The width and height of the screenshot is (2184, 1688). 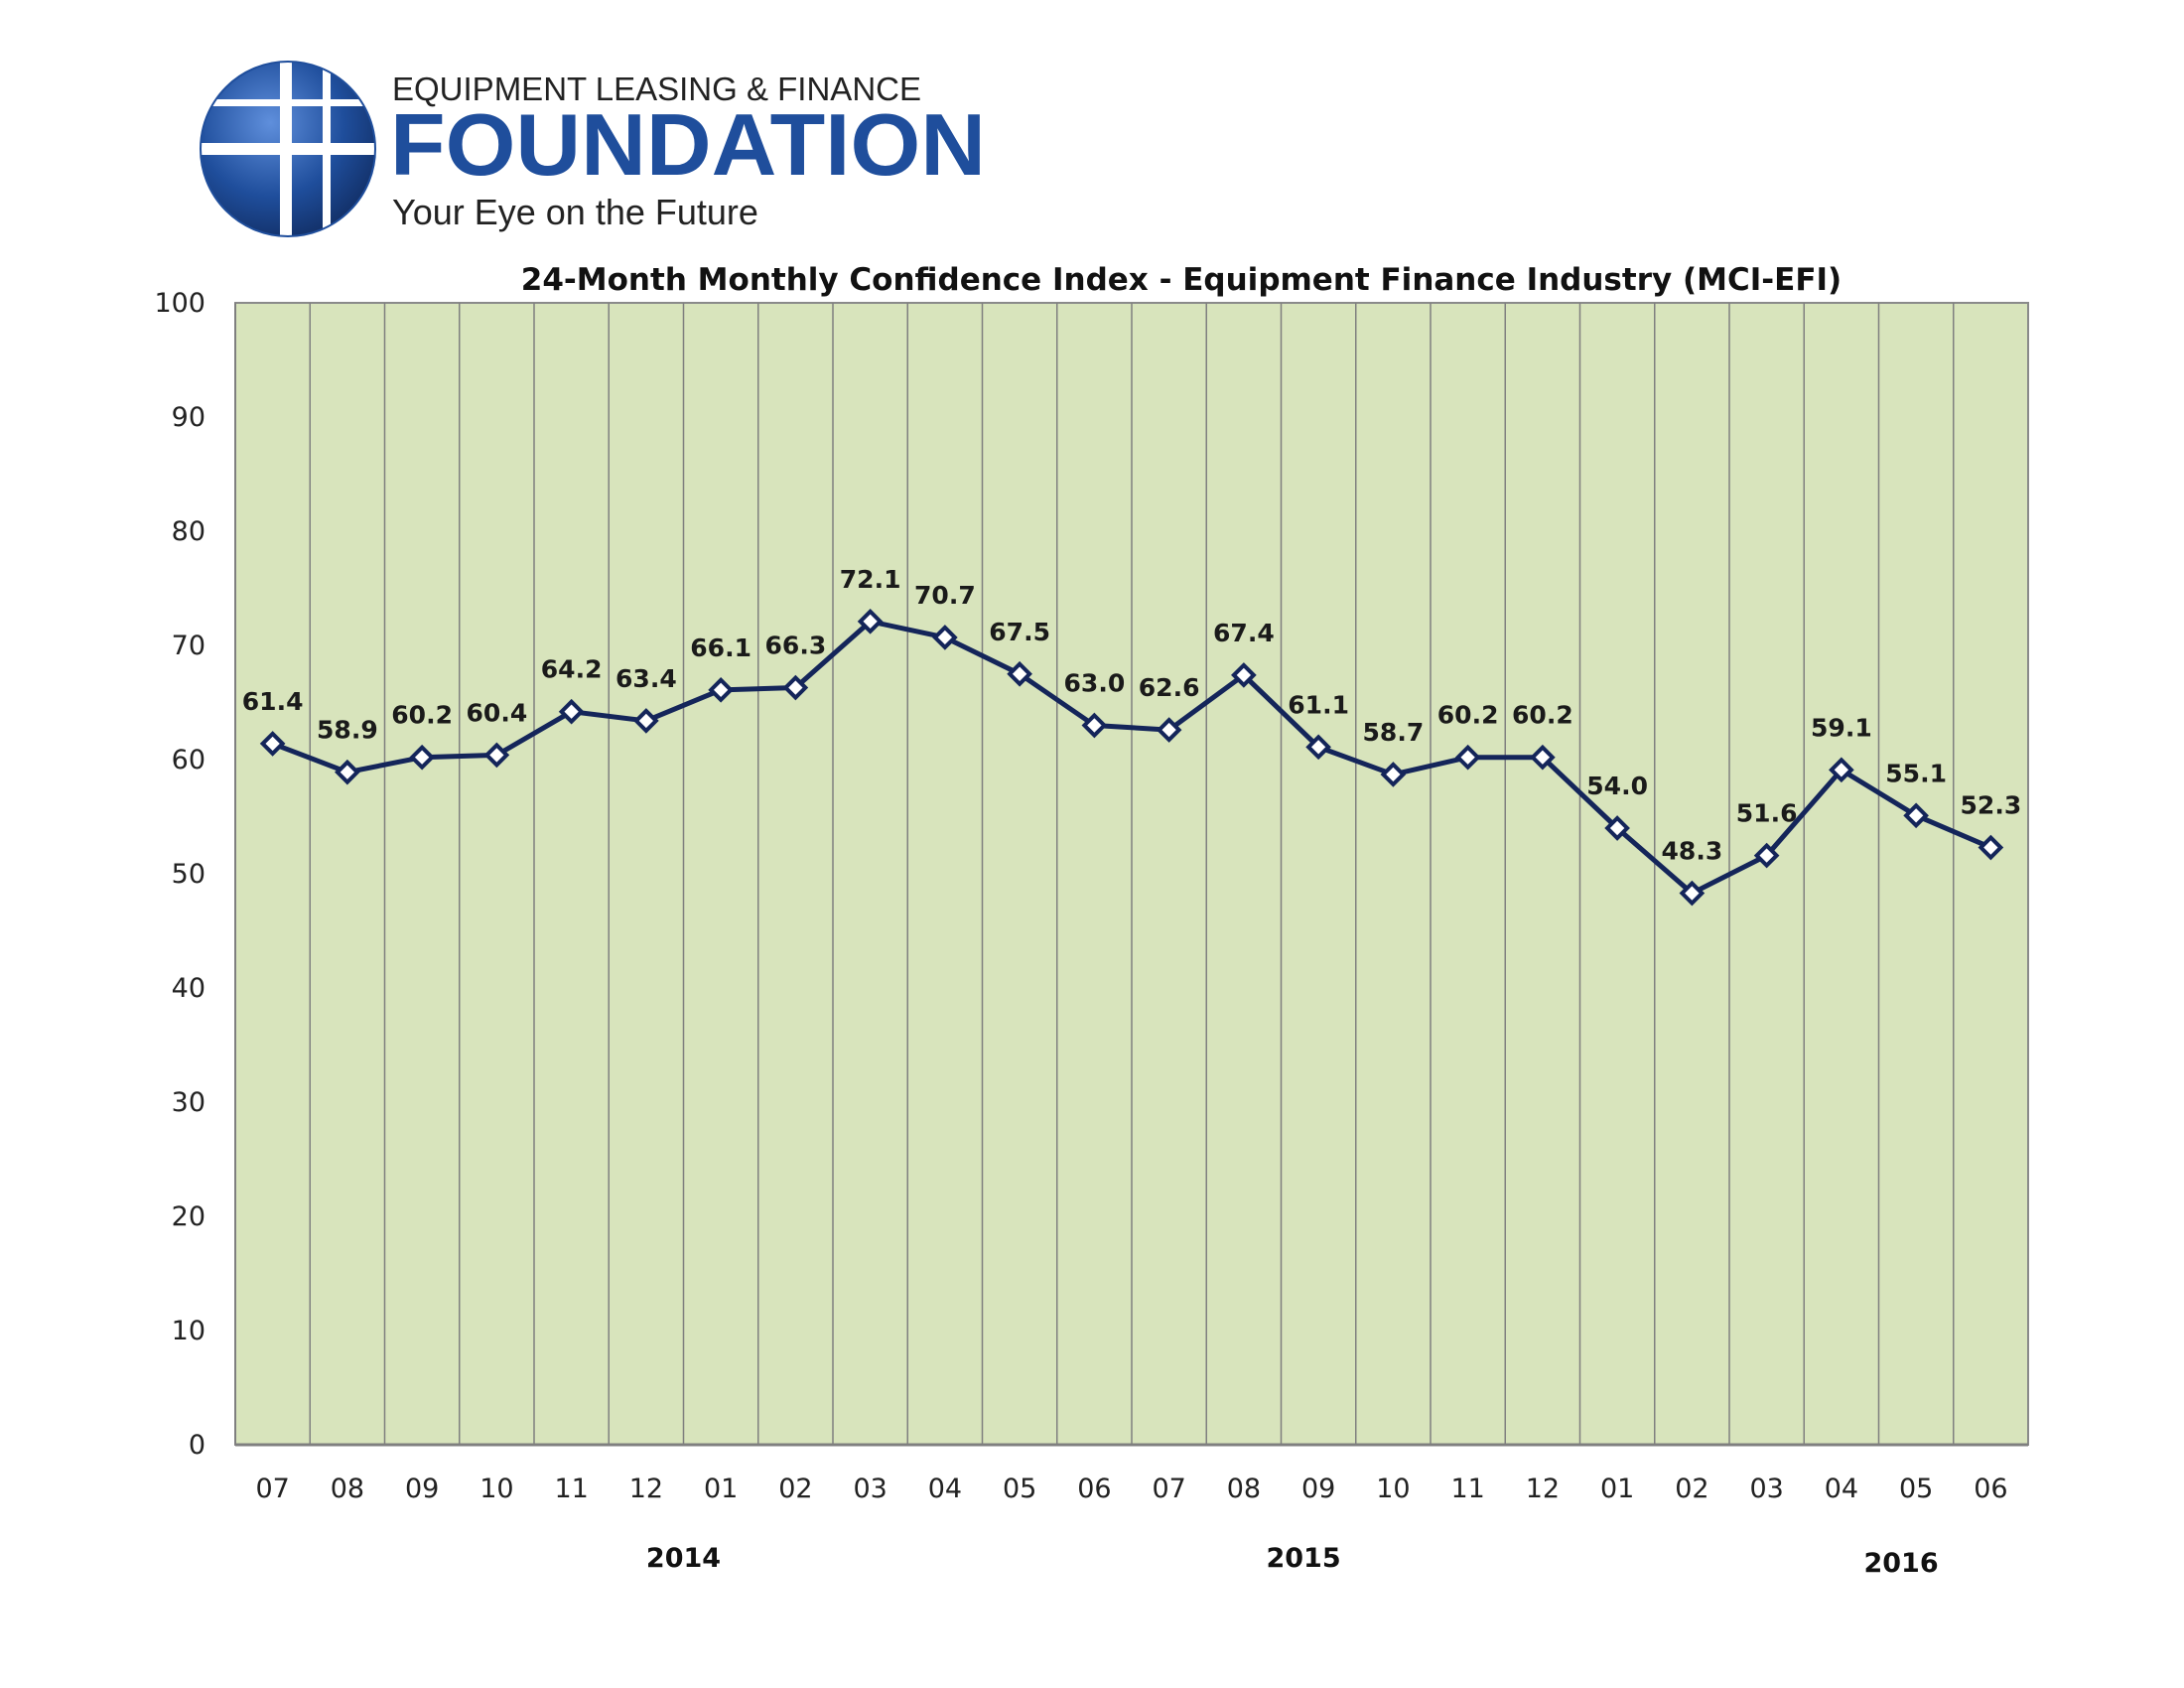 I want to click on year-label: 2014, so click(x=683, y=1558).